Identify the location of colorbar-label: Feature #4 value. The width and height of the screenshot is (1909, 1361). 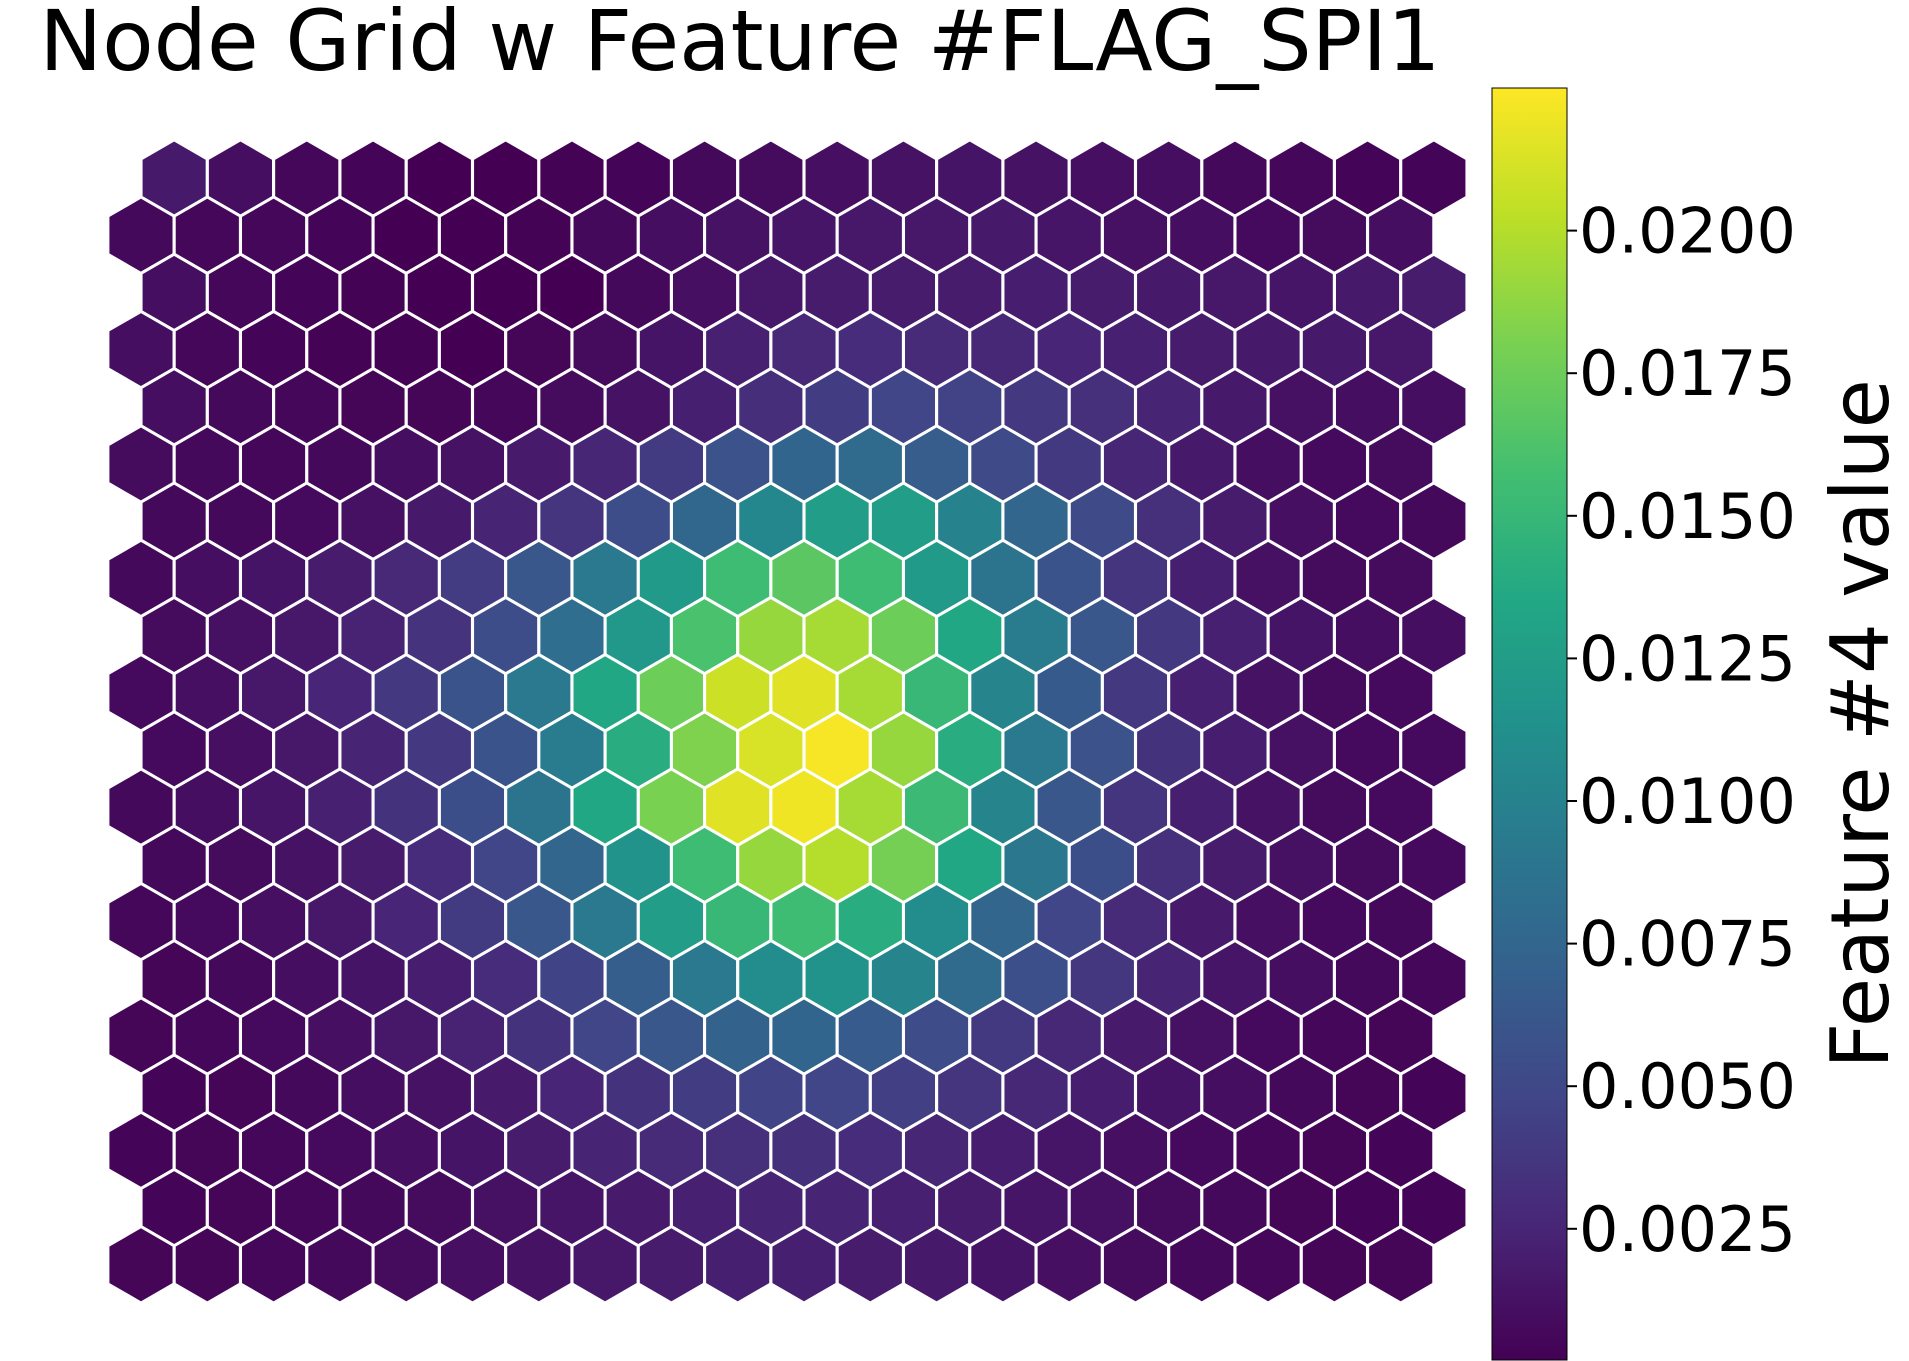
(1860, 724).